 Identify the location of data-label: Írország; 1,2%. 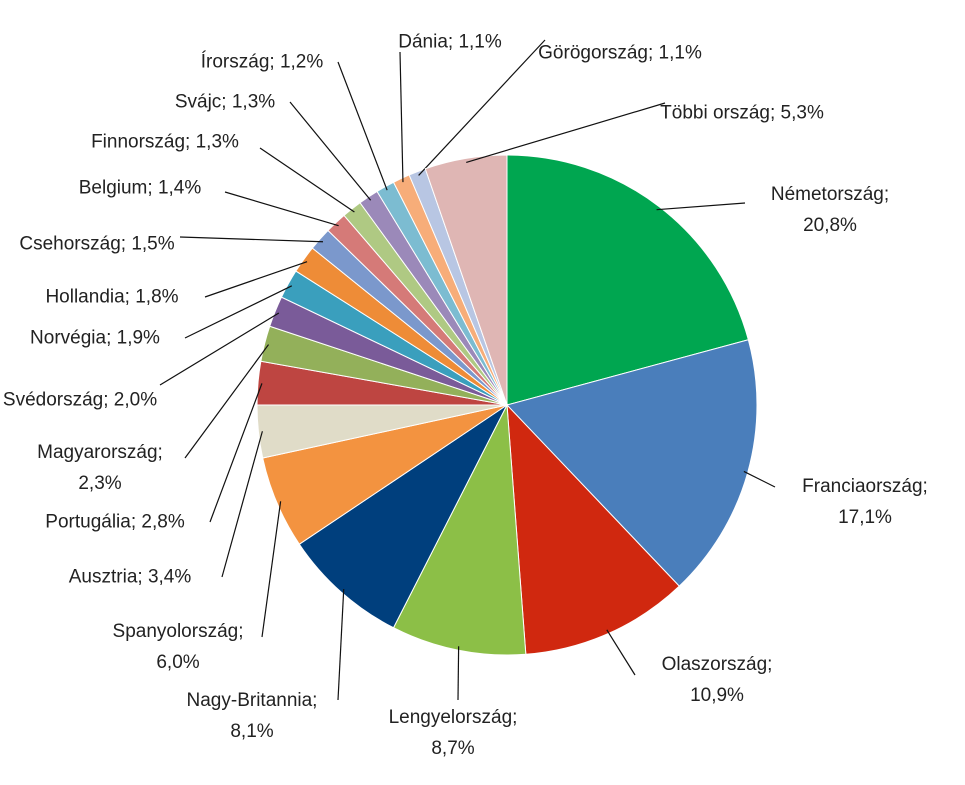
(262, 62).